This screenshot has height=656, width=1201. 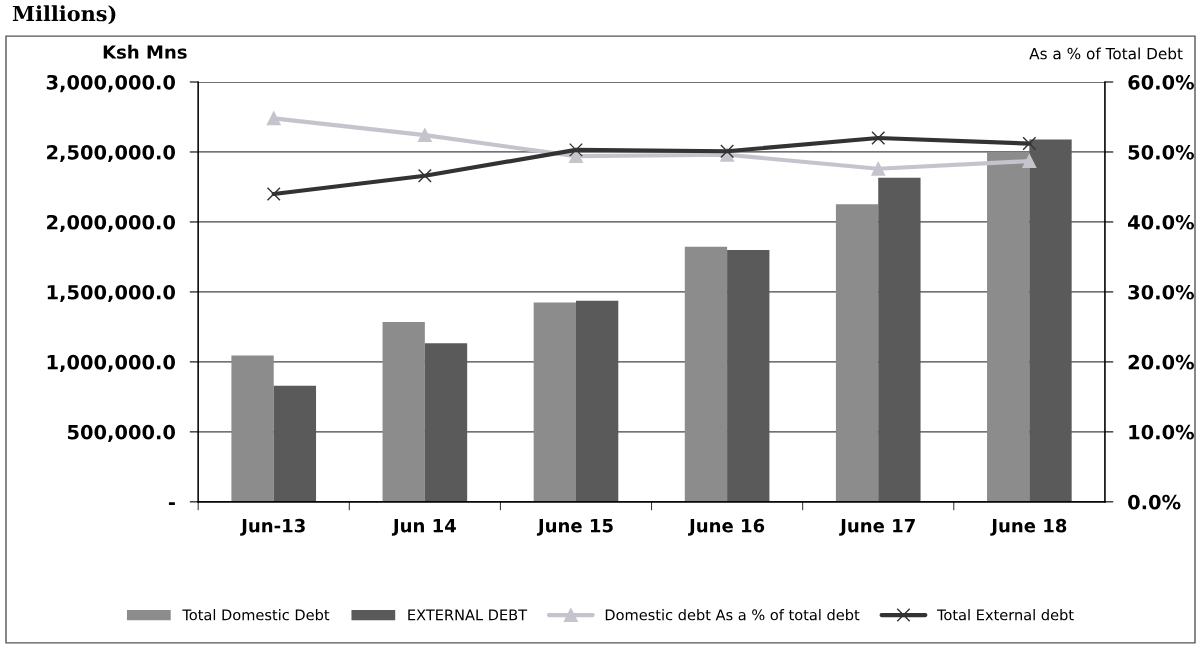 What do you see at coordinates (111, 363) in the screenshot?
I see `y-tick-label: 1,000,000.0` at bounding box center [111, 363].